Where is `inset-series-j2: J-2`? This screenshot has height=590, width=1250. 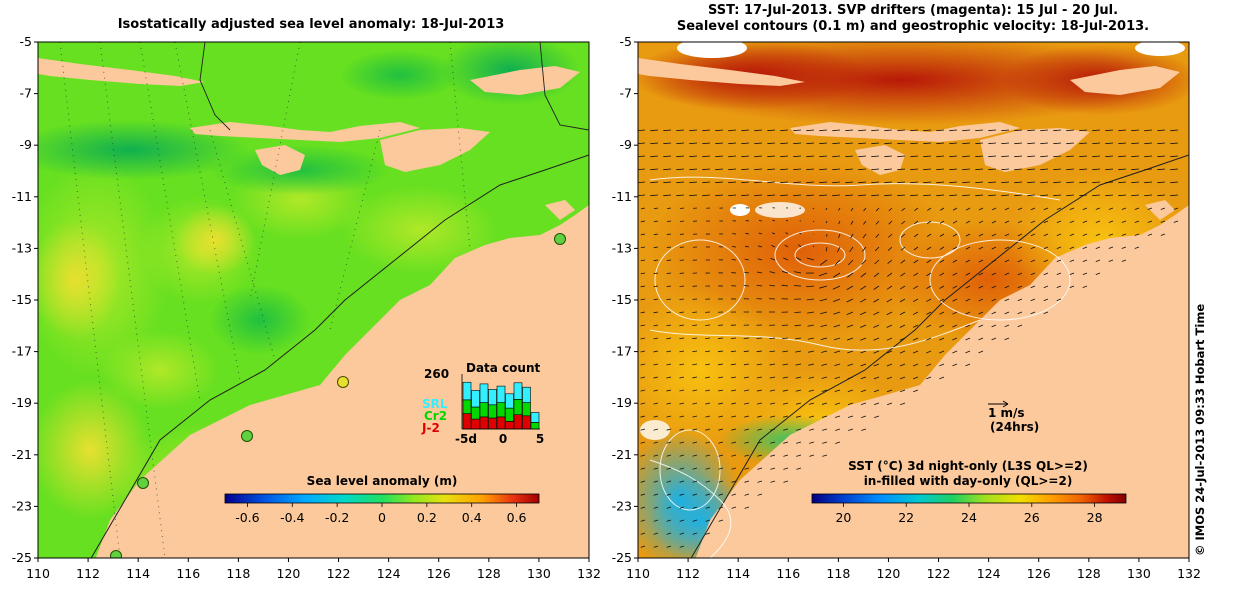 inset-series-j2: J-2 is located at coordinates (430, 428).